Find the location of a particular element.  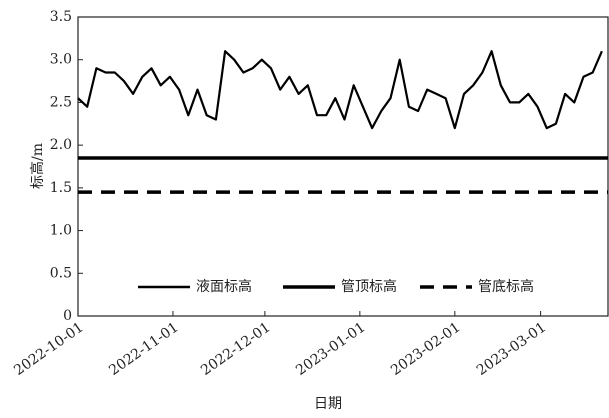

y-tick-label: 0.5 is located at coordinates (61, 273).